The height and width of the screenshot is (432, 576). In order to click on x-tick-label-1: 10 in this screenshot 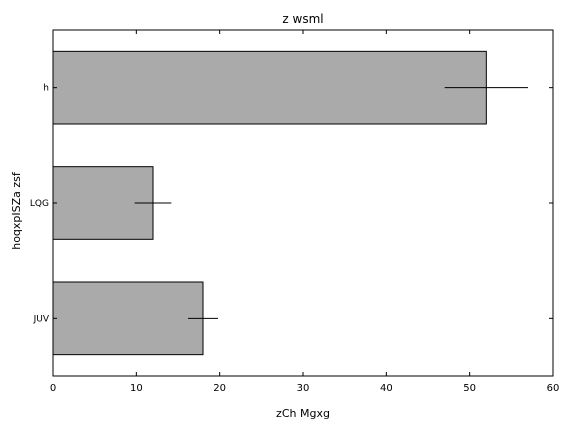, I will do `click(136, 388)`.